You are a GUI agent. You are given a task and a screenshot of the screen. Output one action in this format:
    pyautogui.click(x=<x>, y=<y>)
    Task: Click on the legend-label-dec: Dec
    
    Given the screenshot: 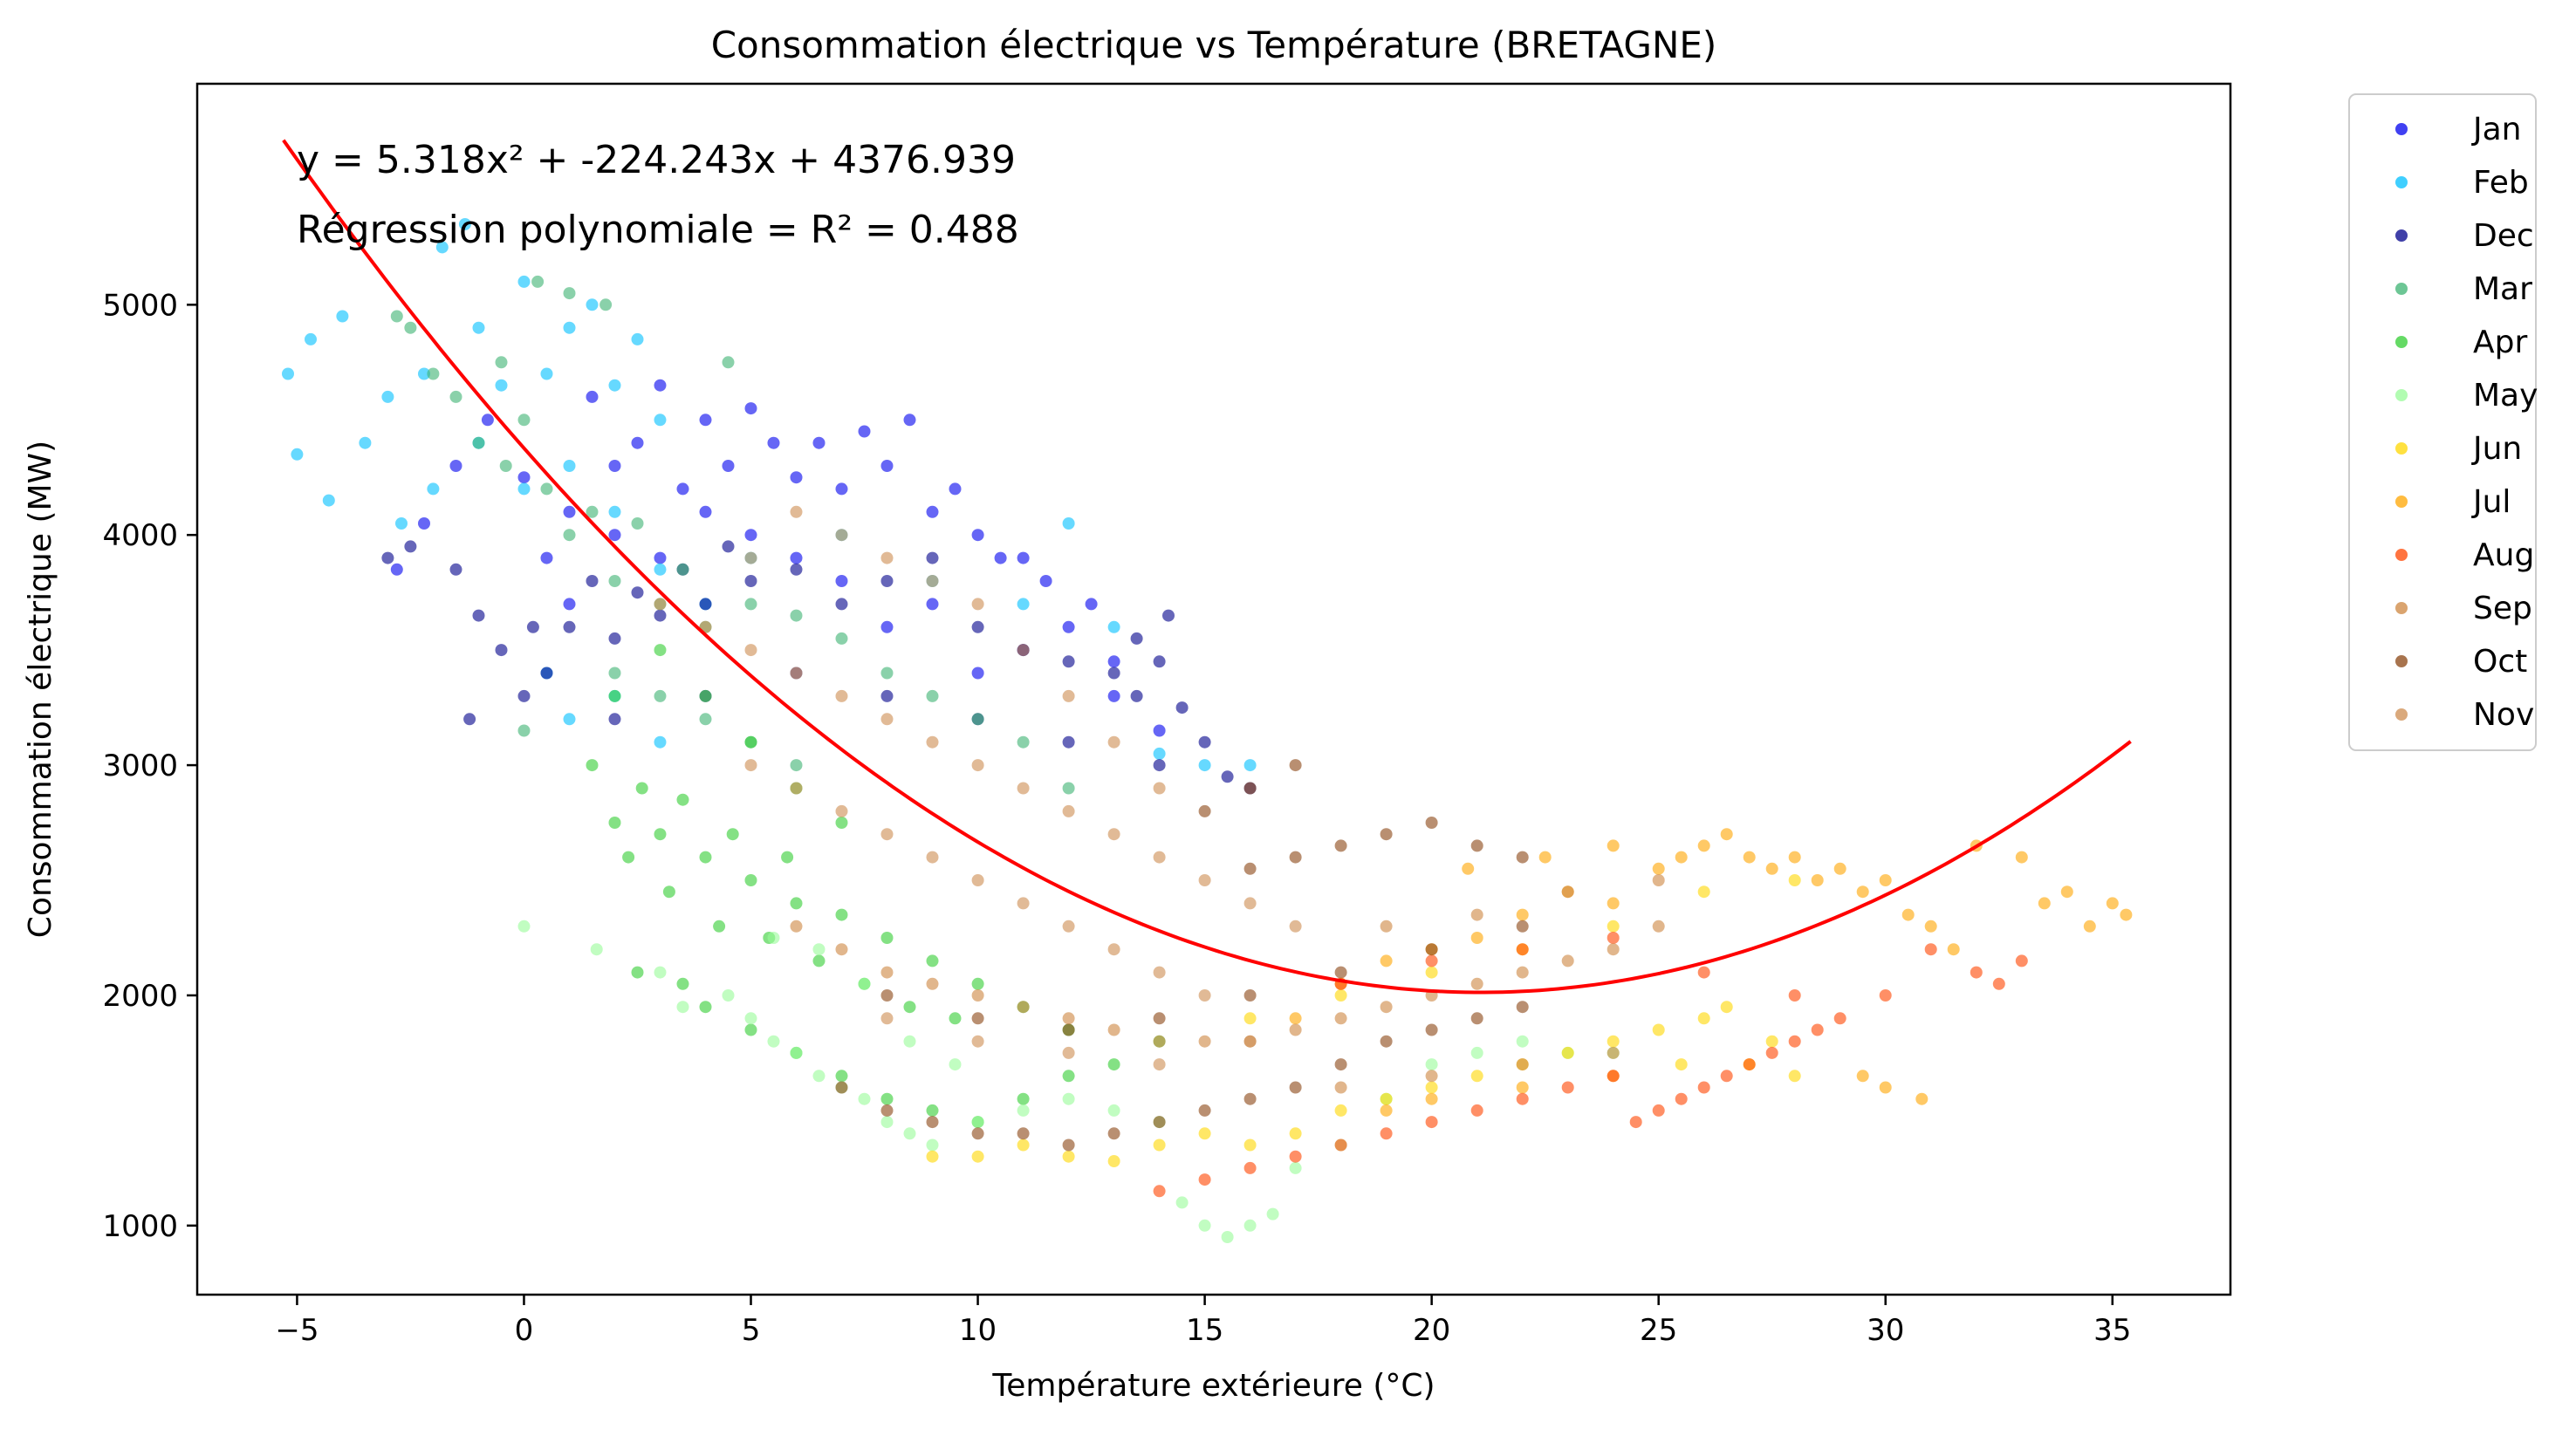 What is the action you would take?
    pyautogui.click(x=2504, y=236)
    